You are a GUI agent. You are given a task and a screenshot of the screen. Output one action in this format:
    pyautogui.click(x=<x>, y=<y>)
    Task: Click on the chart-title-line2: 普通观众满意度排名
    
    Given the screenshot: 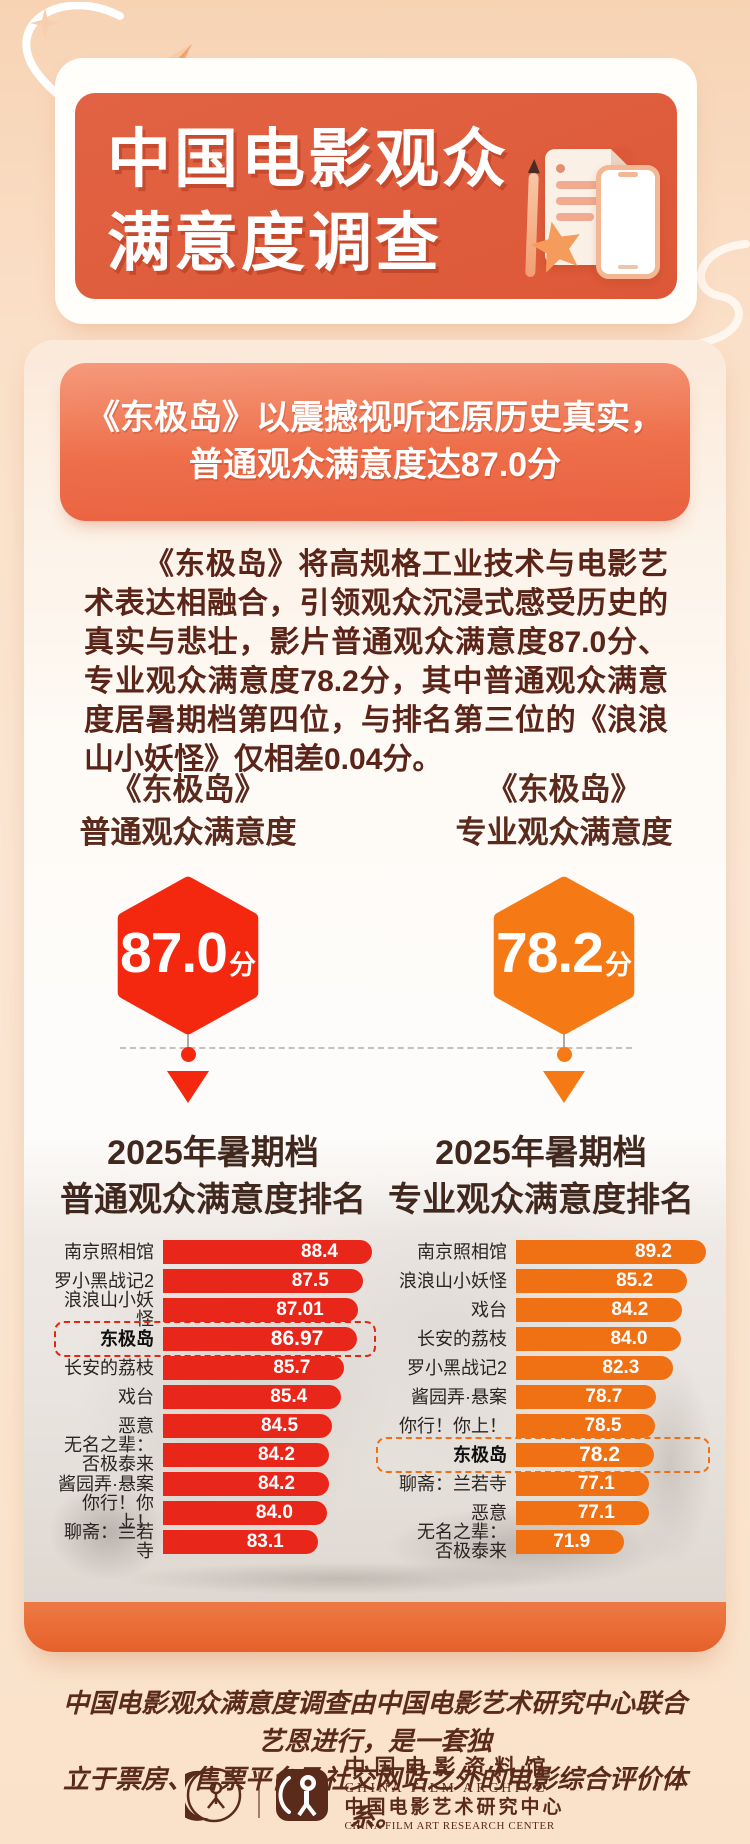 What is the action you would take?
    pyautogui.click(x=213, y=1200)
    